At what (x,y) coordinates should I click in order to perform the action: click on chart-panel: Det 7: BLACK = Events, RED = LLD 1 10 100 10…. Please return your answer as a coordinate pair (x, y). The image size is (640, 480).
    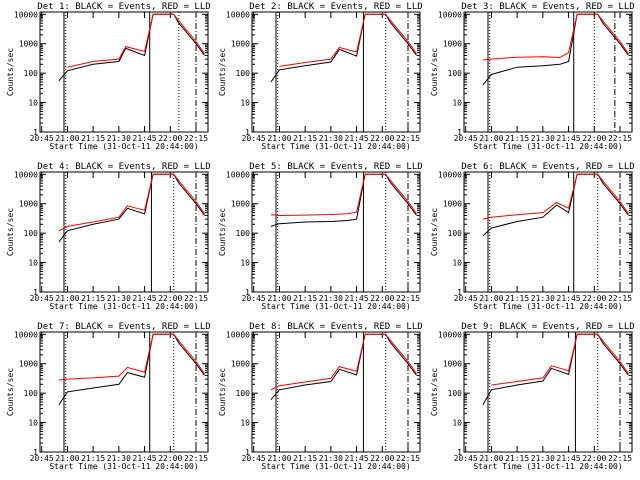
    Looking at the image, I should click on (108, 396).